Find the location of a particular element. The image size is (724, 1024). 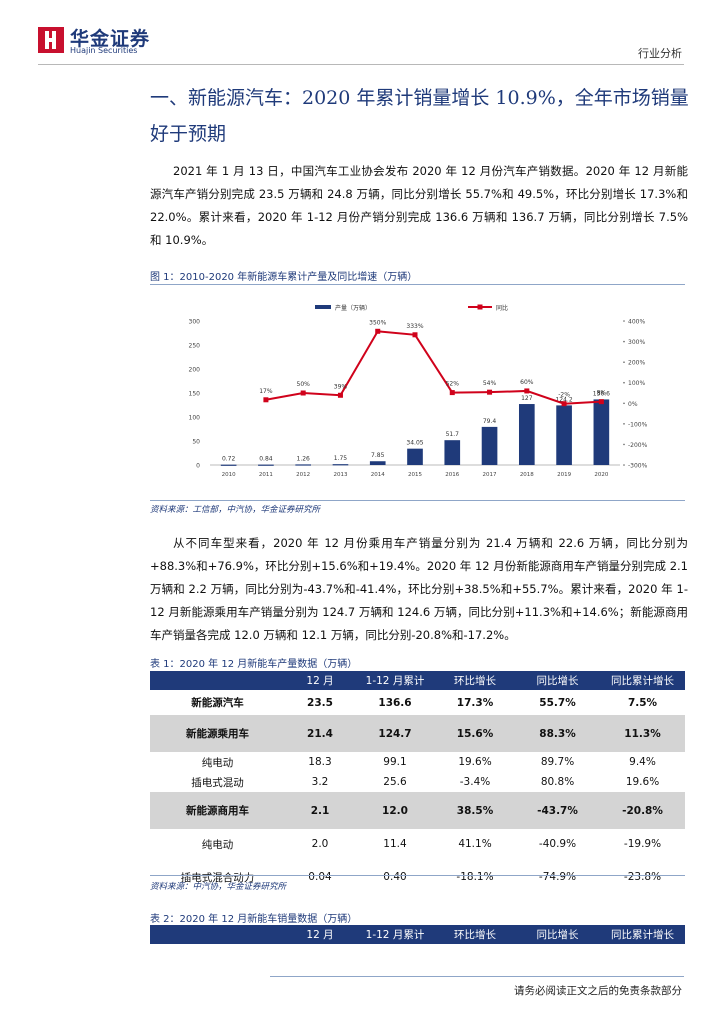

figure-title: 图 1：2010-2020 年新能源车累计产量及同比增速（万辆） is located at coordinates (284, 277).